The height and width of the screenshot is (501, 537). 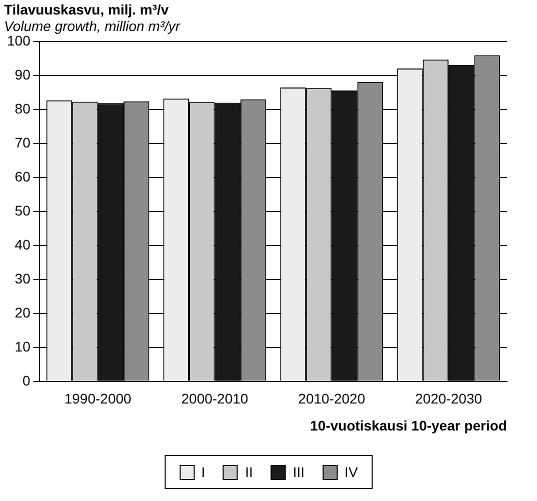 I want to click on chart-title: Tilavuuskasvu, milj. m³/v, so click(x=86, y=9).